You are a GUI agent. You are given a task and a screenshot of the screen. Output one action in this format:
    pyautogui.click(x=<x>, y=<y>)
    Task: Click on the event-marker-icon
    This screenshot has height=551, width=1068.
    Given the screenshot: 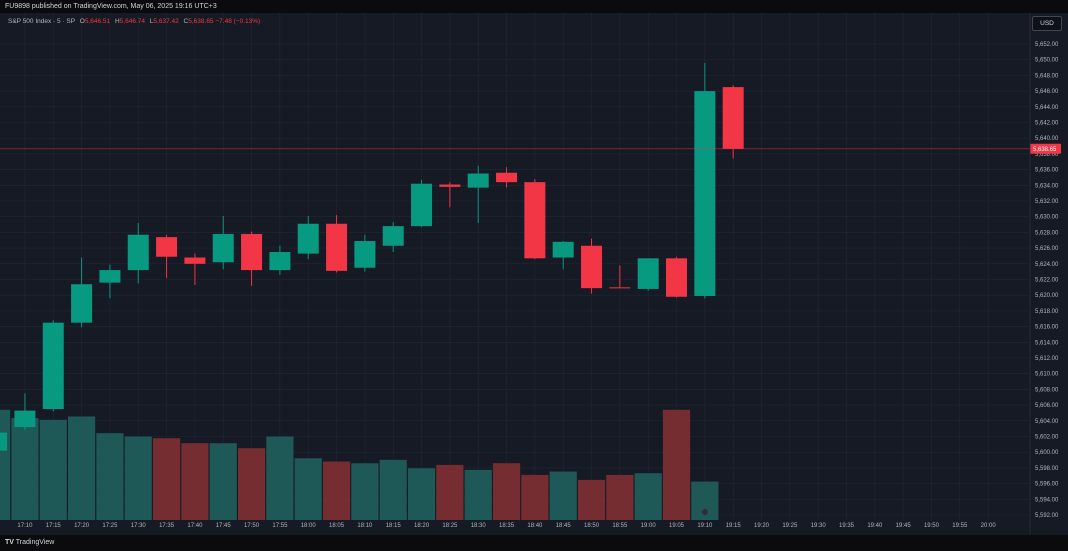 What is the action you would take?
    pyautogui.click(x=705, y=512)
    